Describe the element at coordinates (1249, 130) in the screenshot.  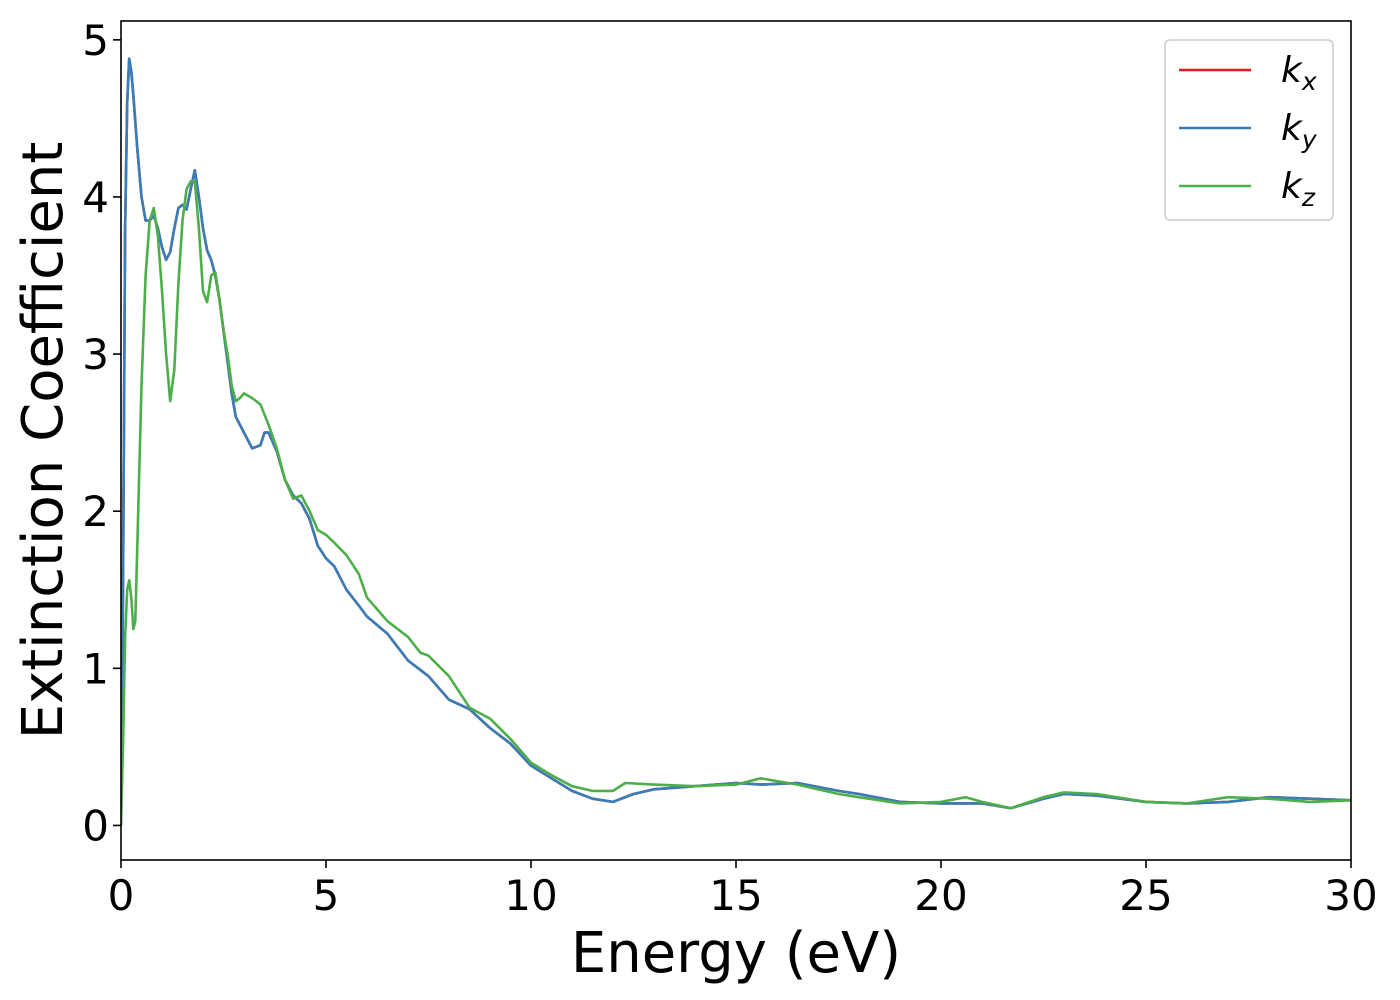
I see `legend-box` at that location.